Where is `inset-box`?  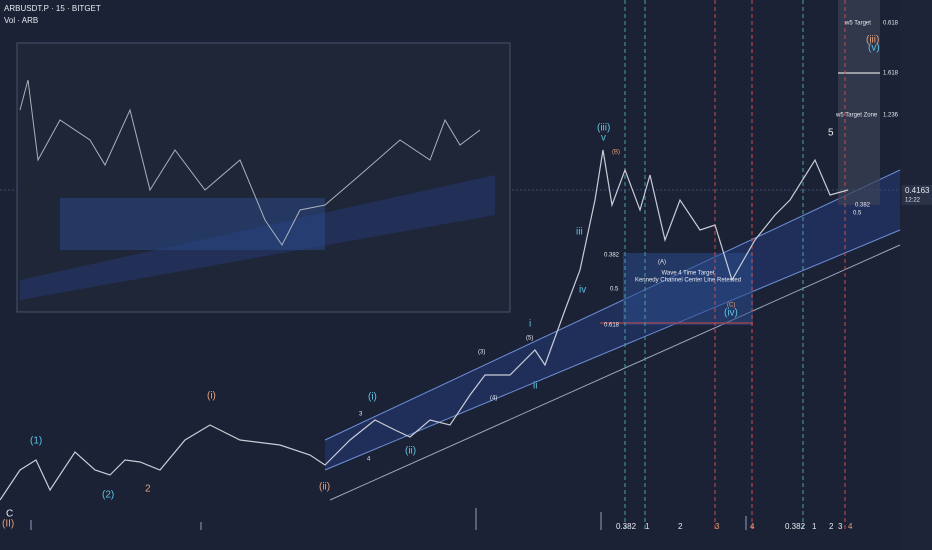 inset-box is located at coordinates (192, 224).